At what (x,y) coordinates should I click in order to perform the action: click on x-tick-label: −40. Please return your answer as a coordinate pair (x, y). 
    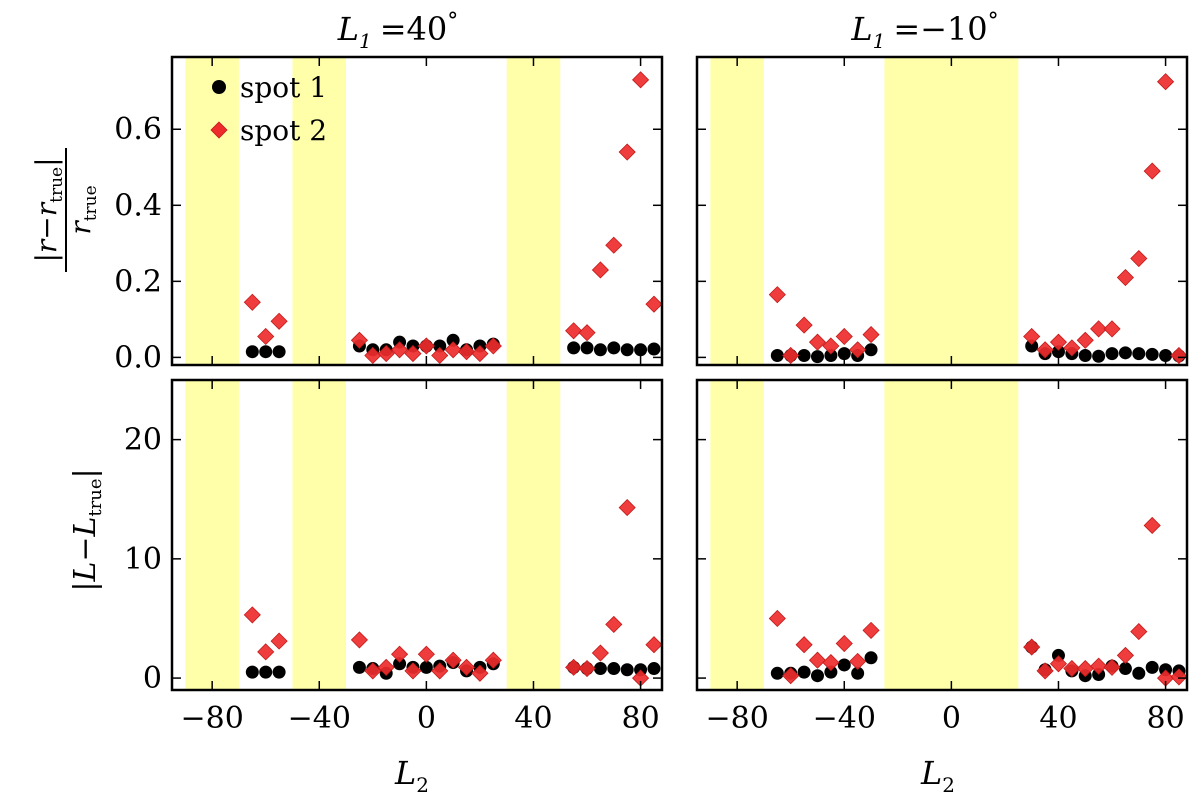
    Looking at the image, I should click on (844, 718).